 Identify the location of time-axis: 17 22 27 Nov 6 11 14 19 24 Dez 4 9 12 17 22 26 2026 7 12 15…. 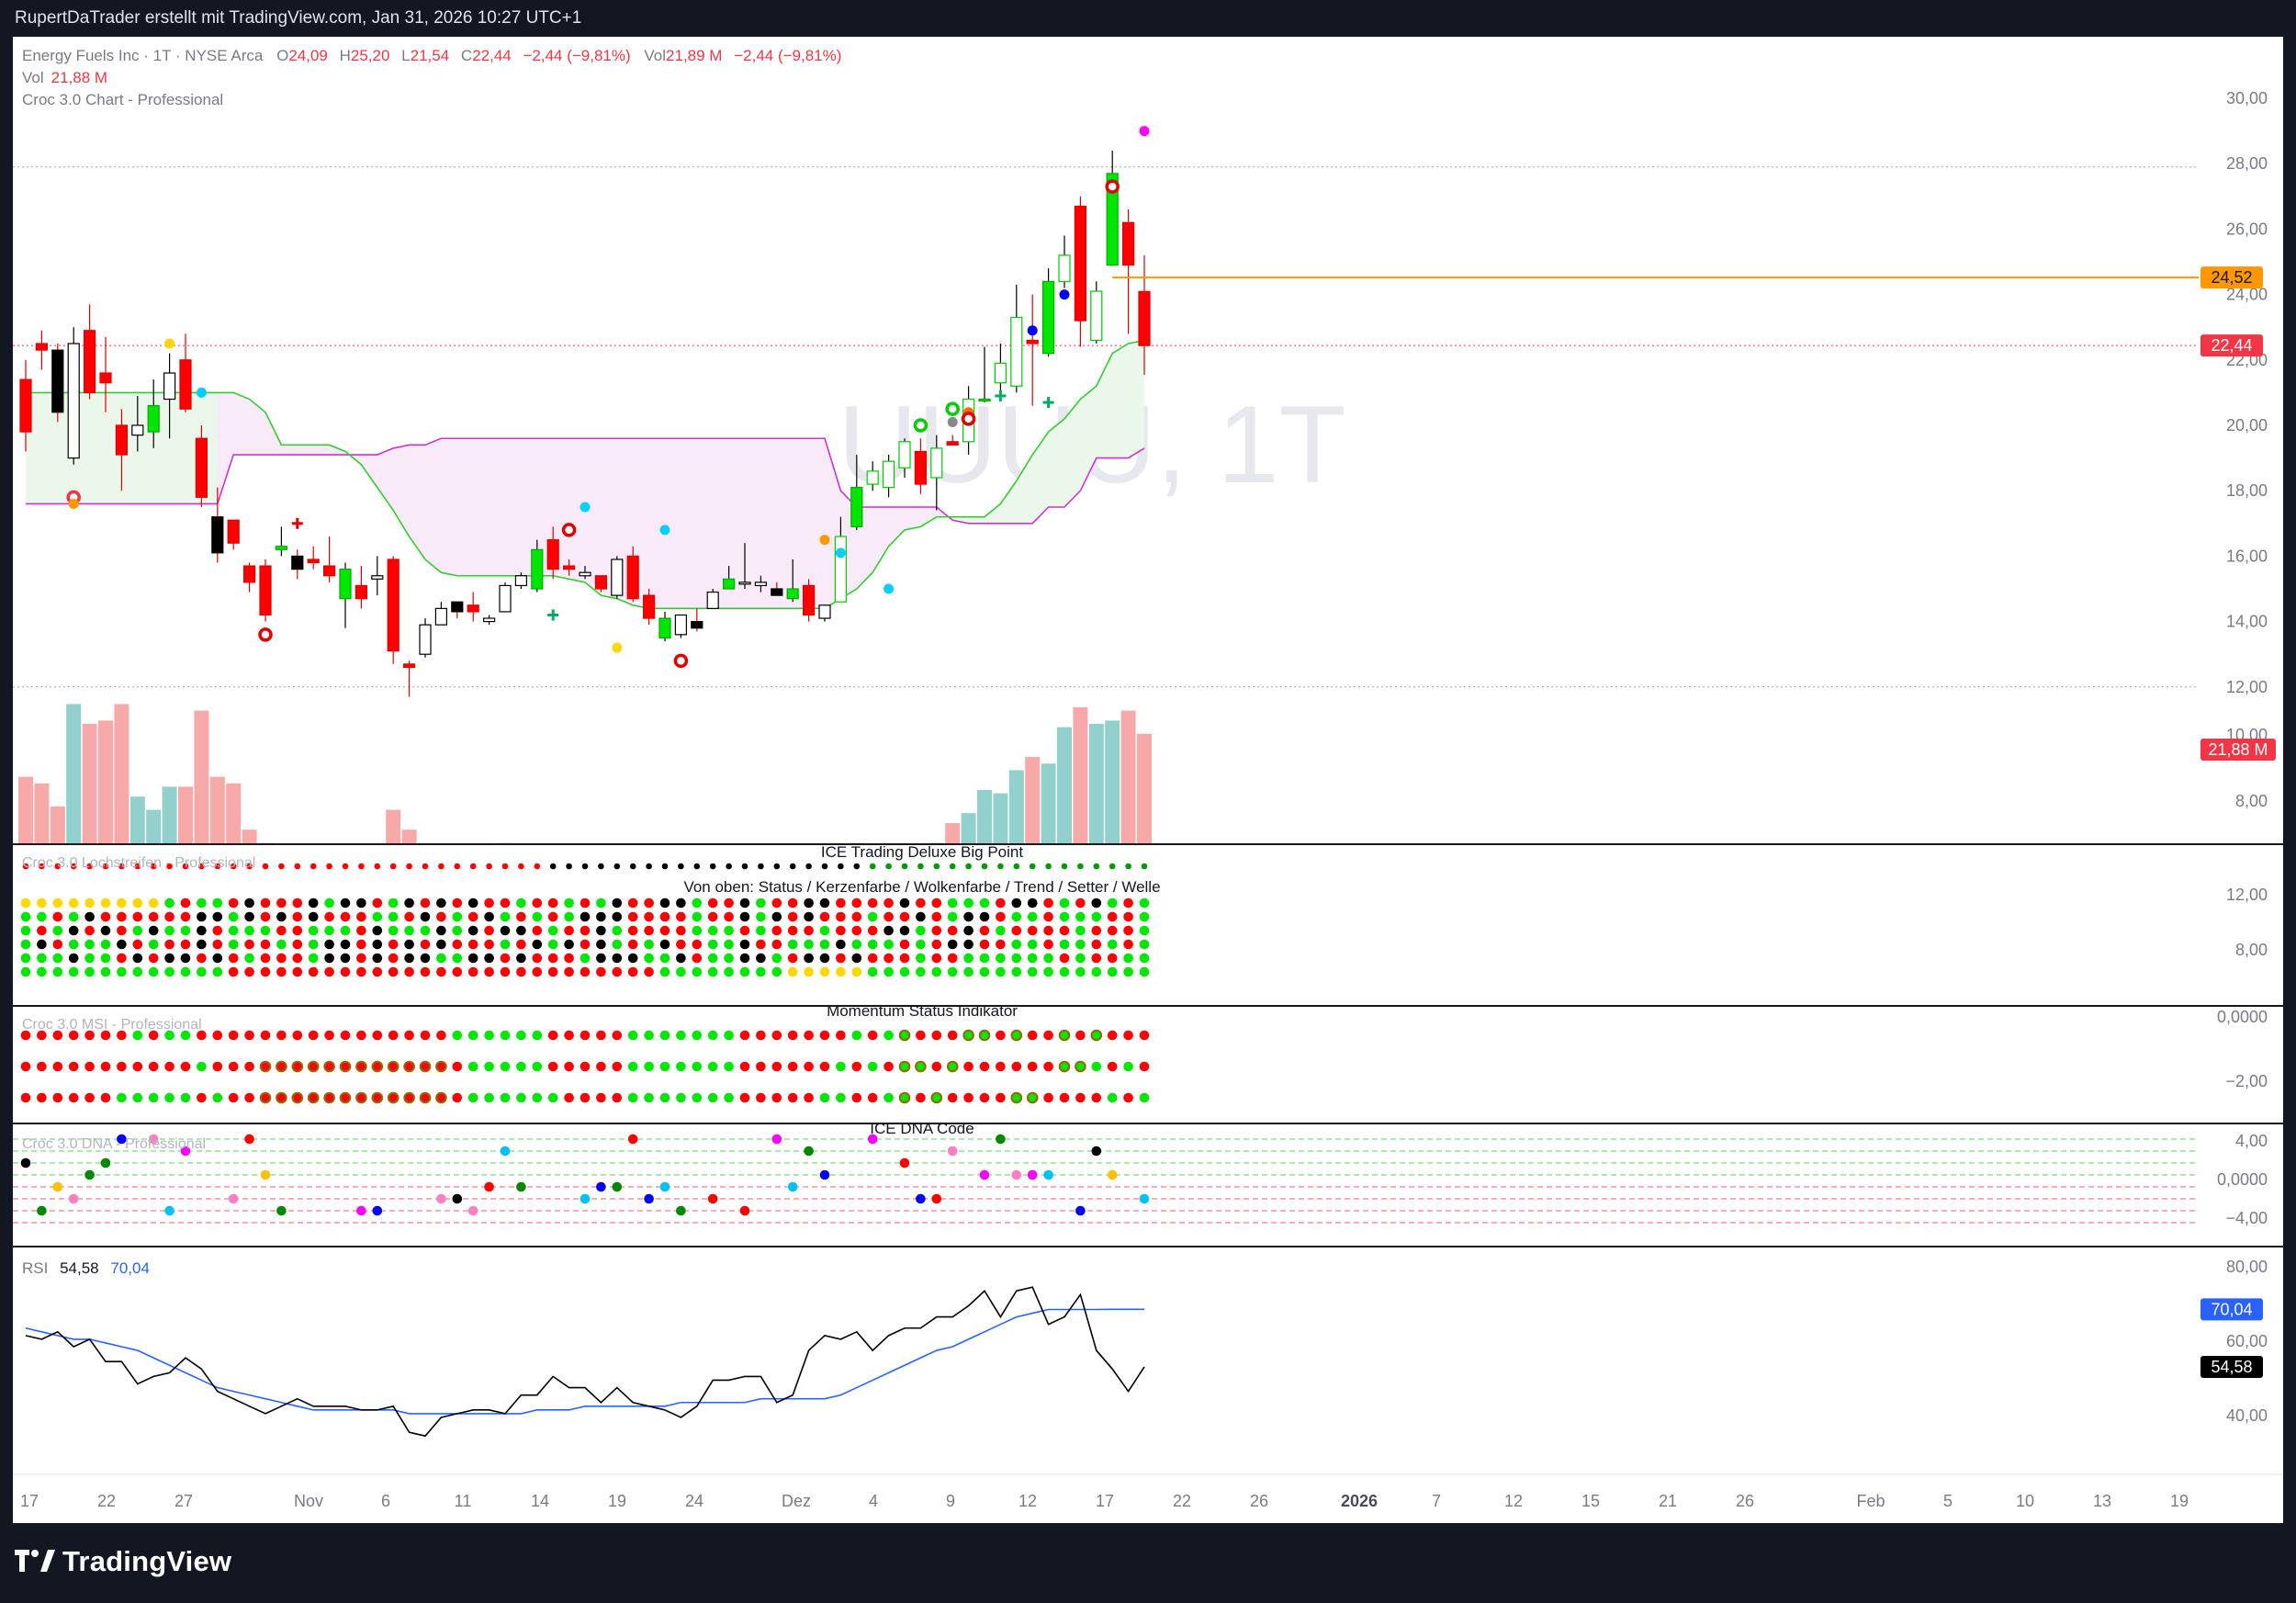
(1105, 1501).